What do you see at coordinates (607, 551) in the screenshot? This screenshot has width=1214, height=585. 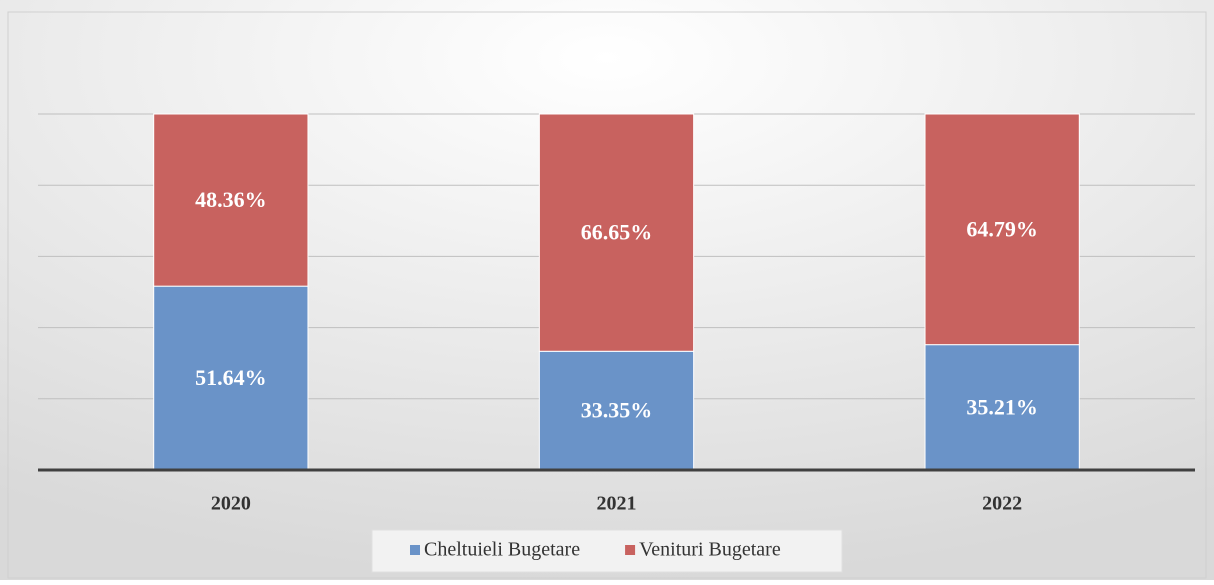 I see `legend-box` at bounding box center [607, 551].